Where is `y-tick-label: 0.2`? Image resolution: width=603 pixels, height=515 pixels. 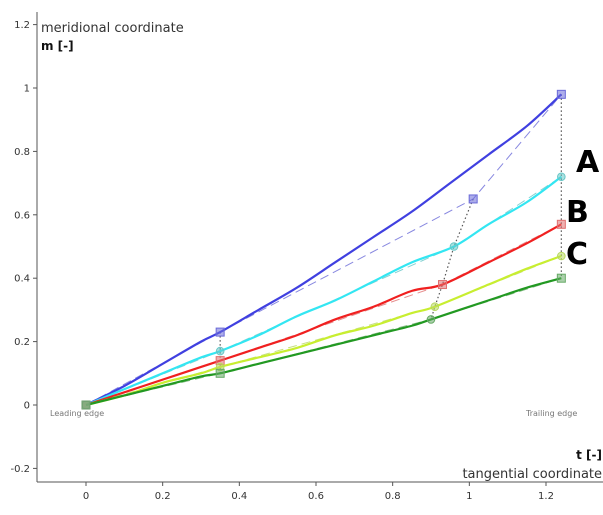
y-tick-label: 0.2 is located at coordinates (22, 342).